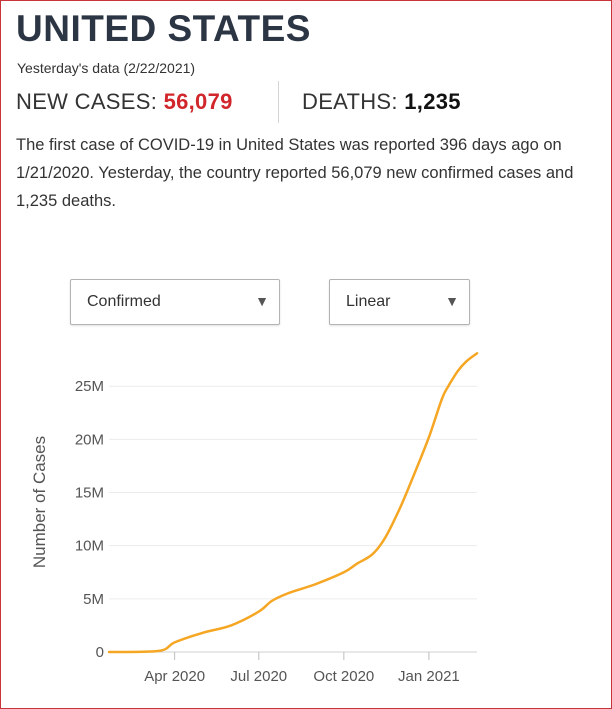 This screenshot has width=612, height=709. I want to click on y-tick-label: 10M, so click(89, 546).